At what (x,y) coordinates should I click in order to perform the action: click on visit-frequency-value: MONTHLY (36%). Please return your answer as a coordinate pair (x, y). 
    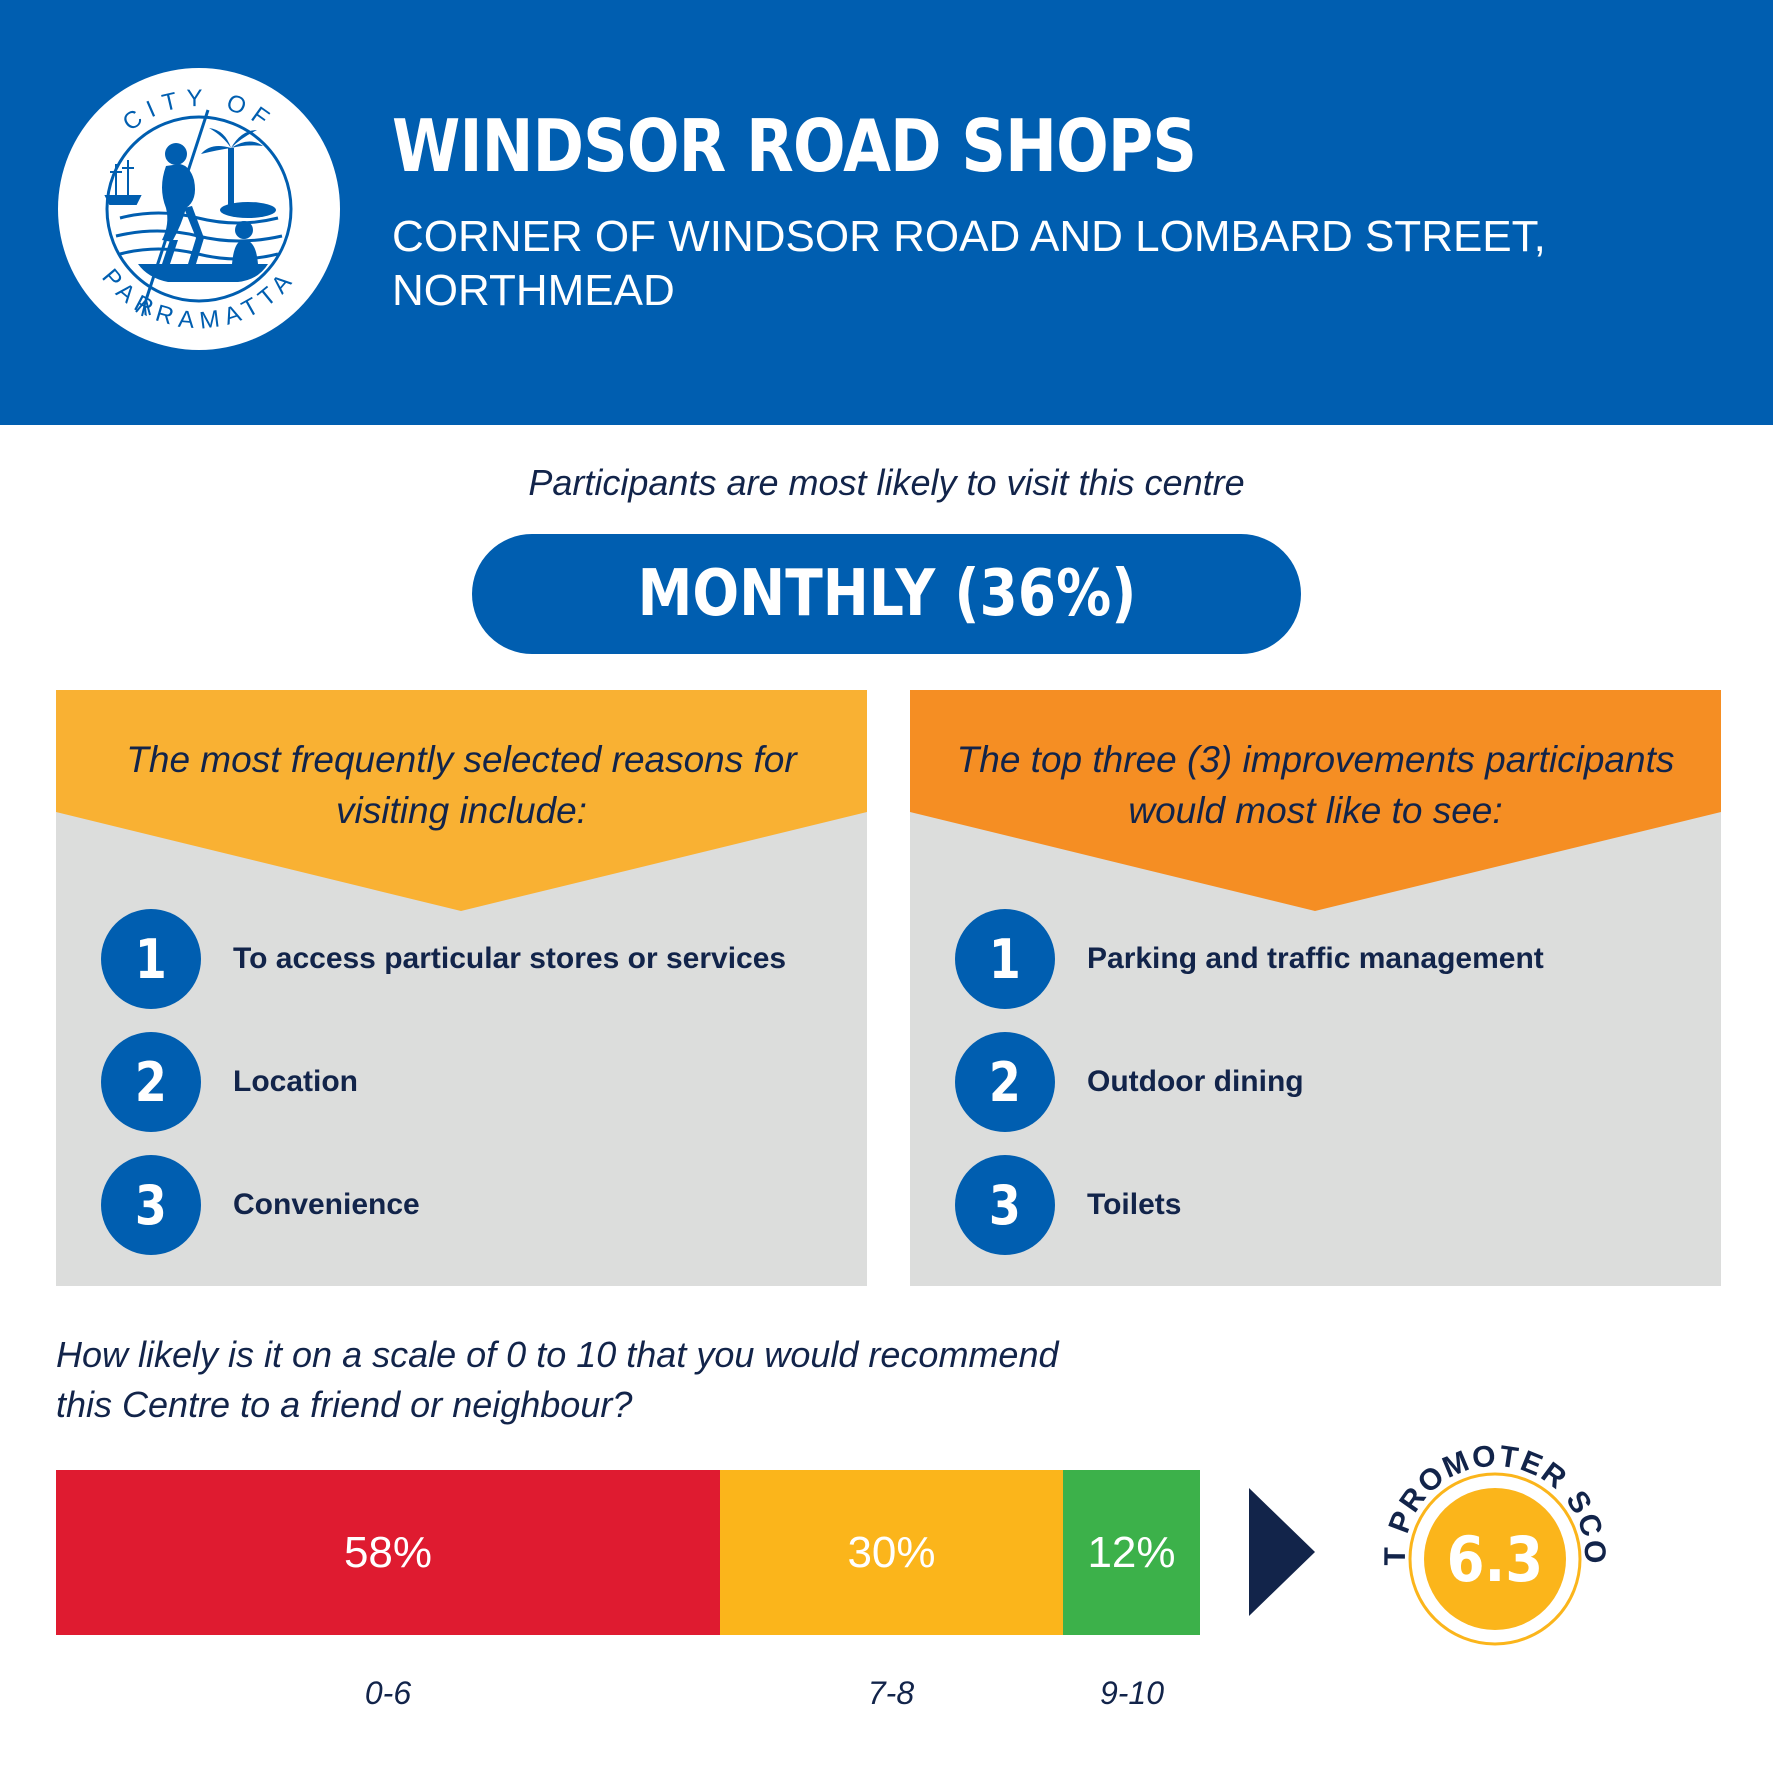
    Looking at the image, I should click on (886, 594).